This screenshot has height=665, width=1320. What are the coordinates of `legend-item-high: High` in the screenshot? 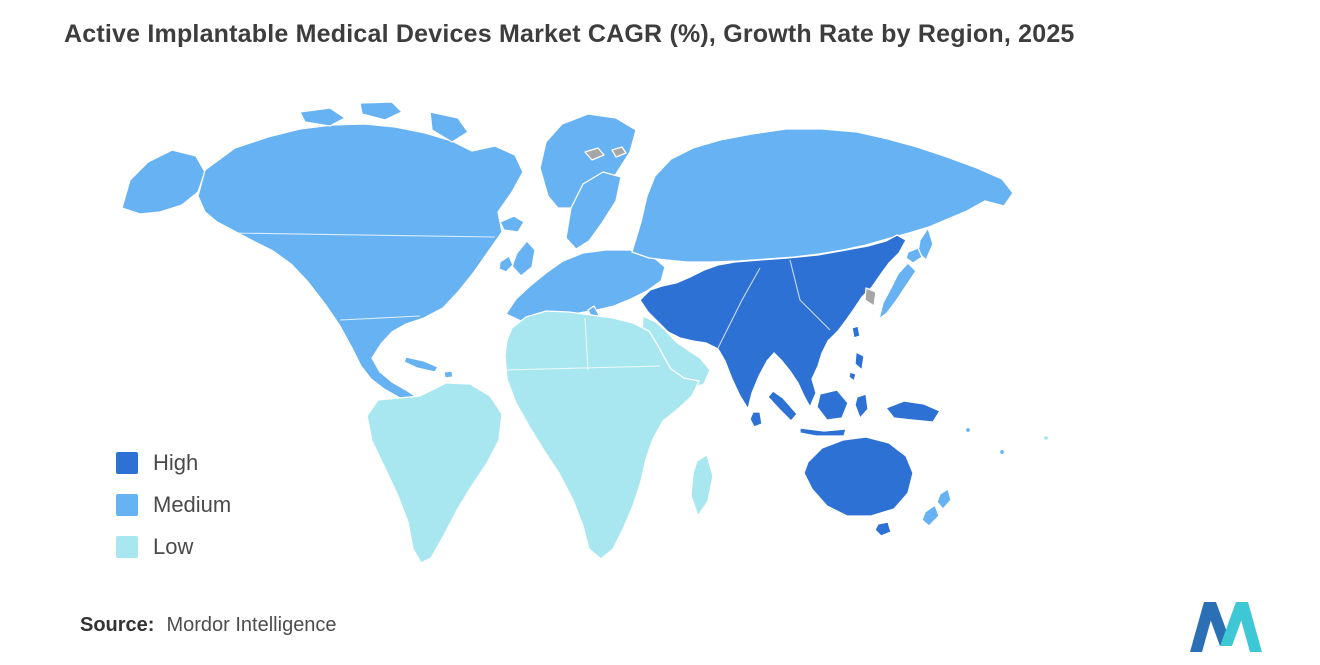 It's located at (173, 463).